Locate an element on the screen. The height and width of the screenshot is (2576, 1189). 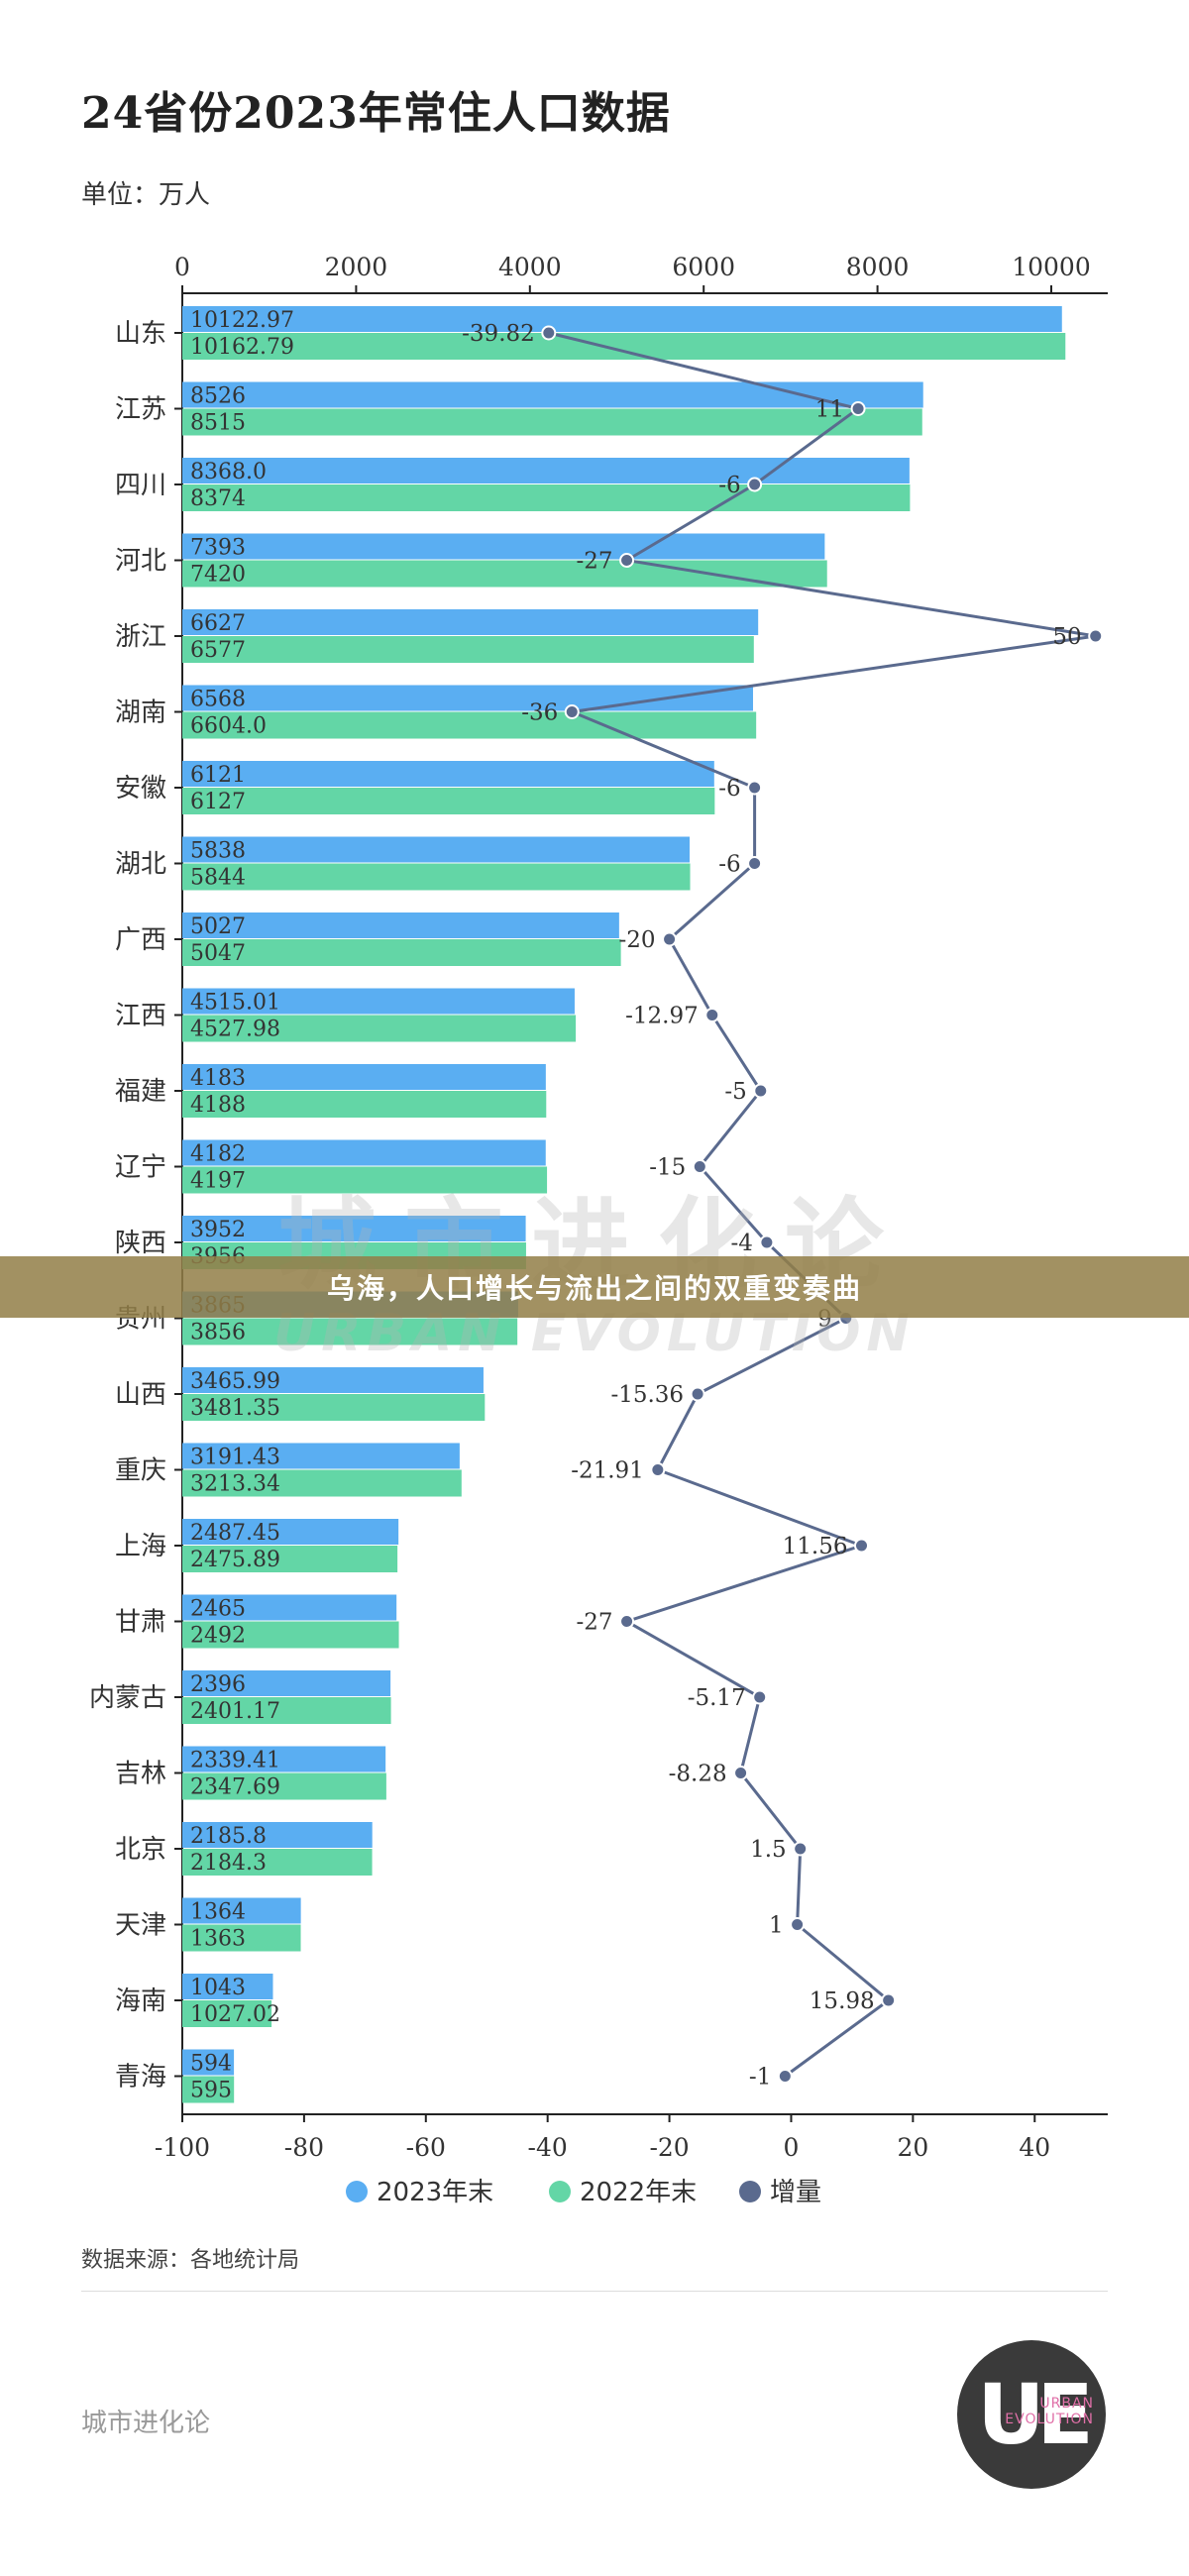
bar-label-2022: 2492 is located at coordinates (218, 1636).